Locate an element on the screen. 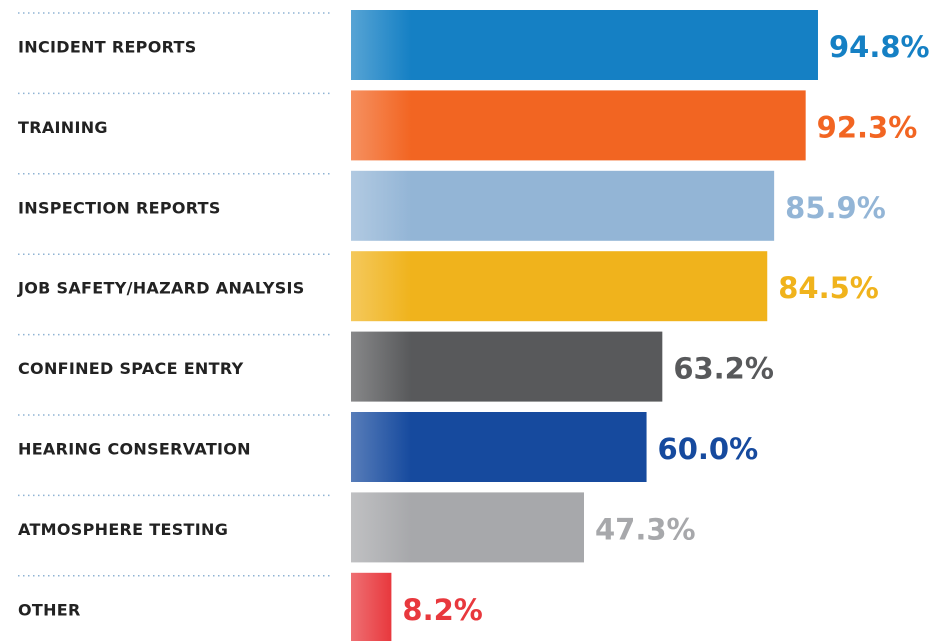 Image resolution: width=935 pixels, height=641 pixels. value-label: 92.3% is located at coordinates (867, 127).